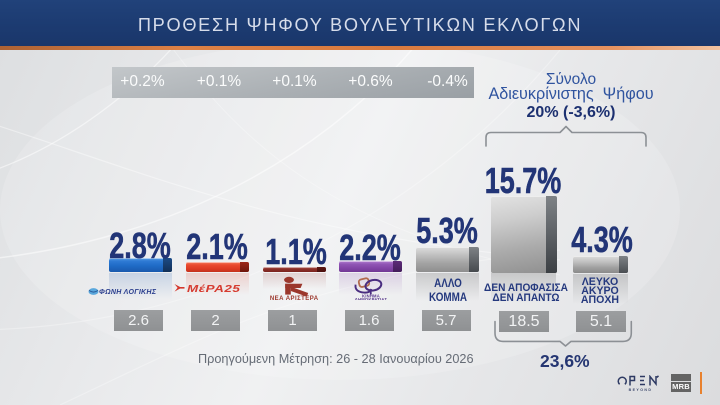 This screenshot has width=720, height=405. What do you see at coordinates (294, 298) in the screenshot?
I see `svg-text: ΝΕΑ ΑΡΙΣΤΕΡΑ` at bounding box center [294, 298].